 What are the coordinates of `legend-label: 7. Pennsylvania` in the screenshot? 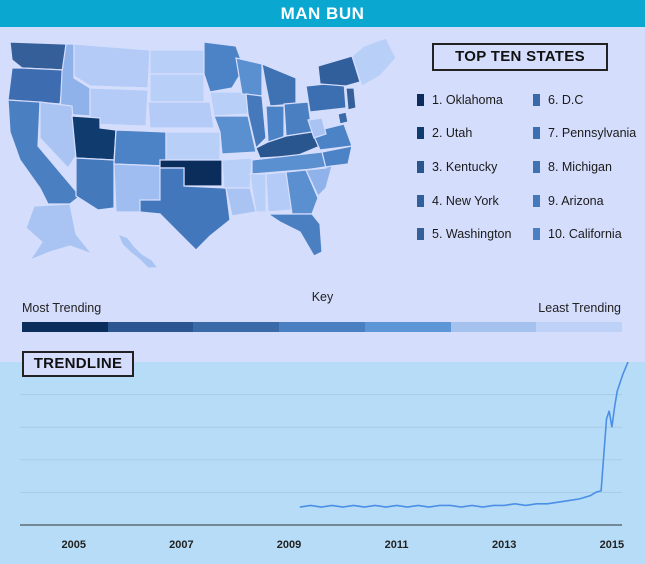 It's located at (592, 133).